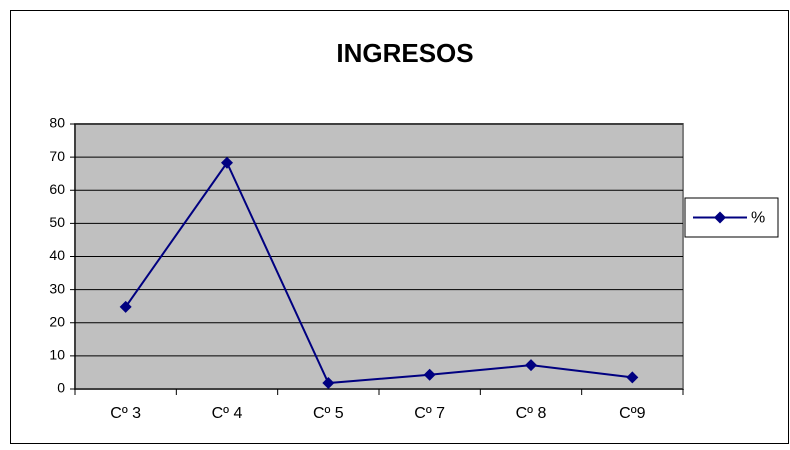 This screenshot has width=790, height=450. What do you see at coordinates (57, 288) in the screenshot?
I see `y-tick-label: 30` at bounding box center [57, 288].